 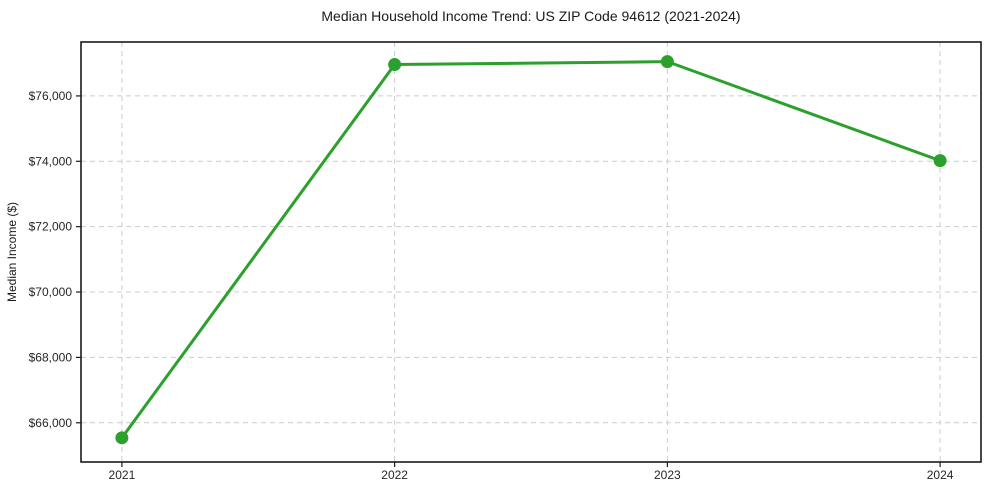 What do you see at coordinates (51, 96) in the screenshot?
I see `y-tick-label: $76,000` at bounding box center [51, 96].